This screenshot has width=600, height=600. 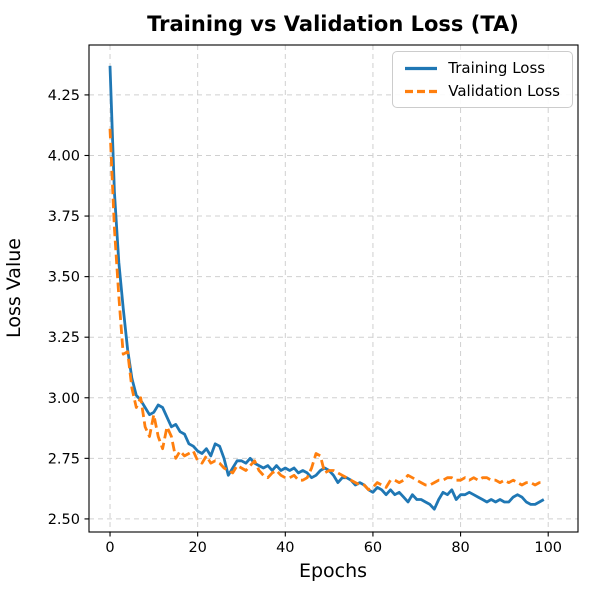 What do you see at coordinates (197, 548) in the screenshot?
I see `x-tick-label: 20` at bounding box center [197, 548].